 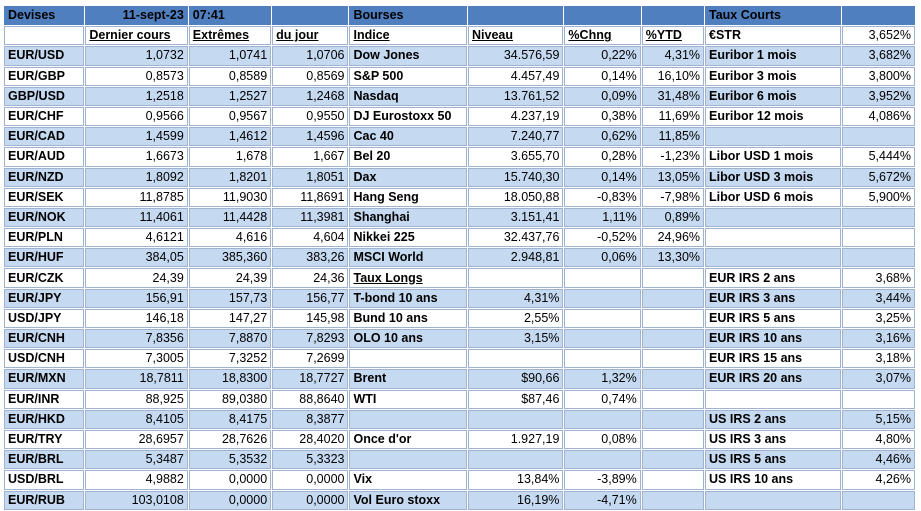 What do you see at coordinates (516, 157) in the screenshot?
I see `cell-niveau: 3.655,70` at bounding box center [516, 157].